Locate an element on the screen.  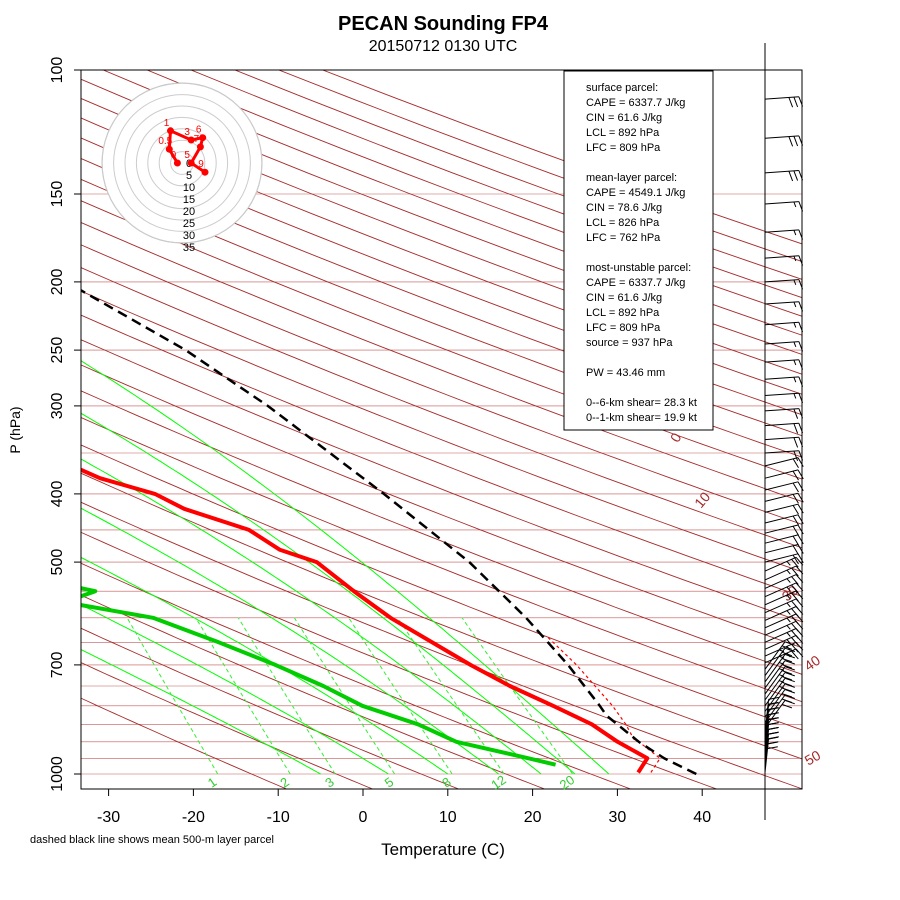
hodograph-ring-label: 35 is located at coordinates (189, 248).